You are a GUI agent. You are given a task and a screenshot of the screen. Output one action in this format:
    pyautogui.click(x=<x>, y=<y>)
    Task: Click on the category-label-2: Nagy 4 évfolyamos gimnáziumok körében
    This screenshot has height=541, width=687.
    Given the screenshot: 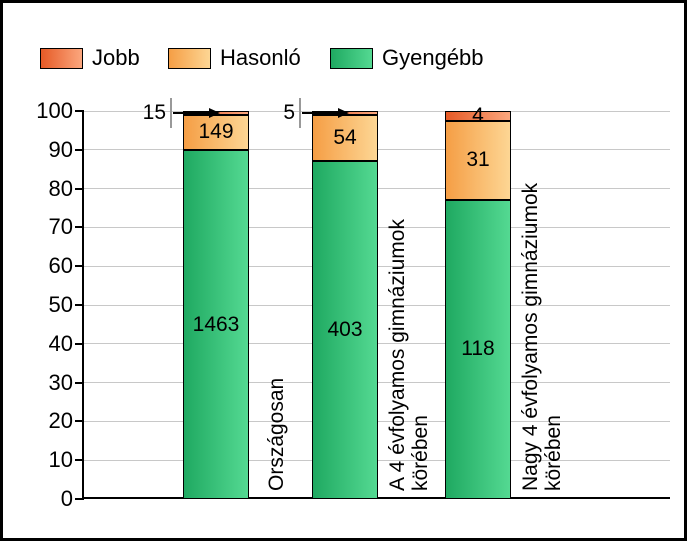 What is the action you would take?
    pyautogui.click(x=542, y=336)
    